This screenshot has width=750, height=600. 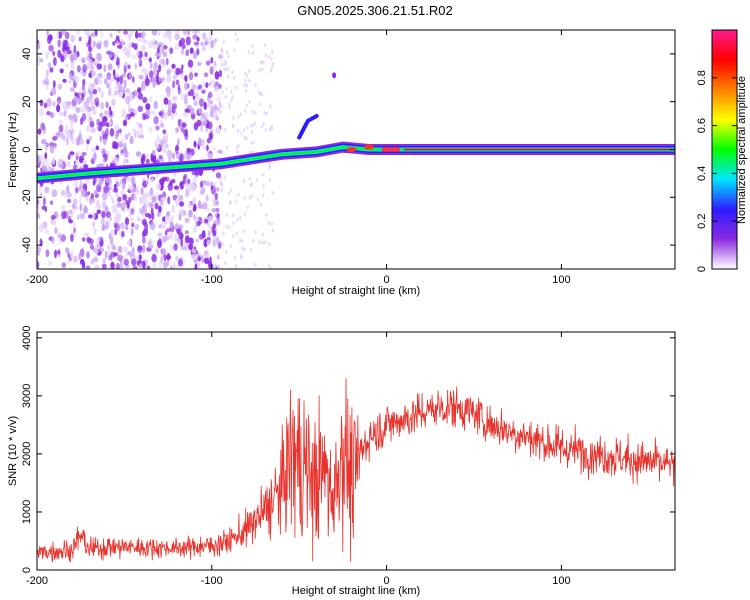 What do you see at coordinates (387, 280) in the screenshot?
I see `spectrogram-x-tick-label: 0` at bounding box center [387, 280].